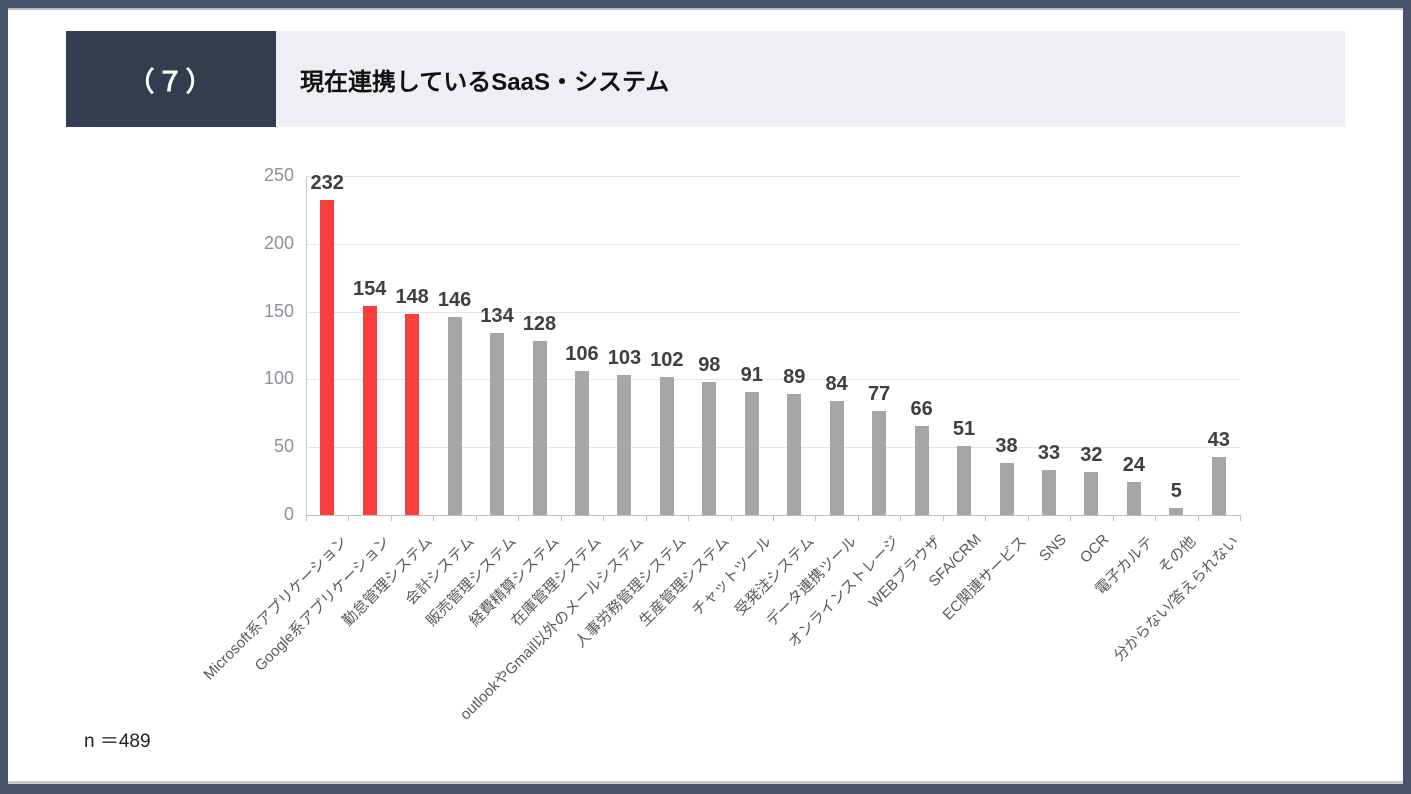  What do you see at coordinates (964, 428) in the screenshot?
I see `bar-value-label: 51` at bounding box center [964, 428].